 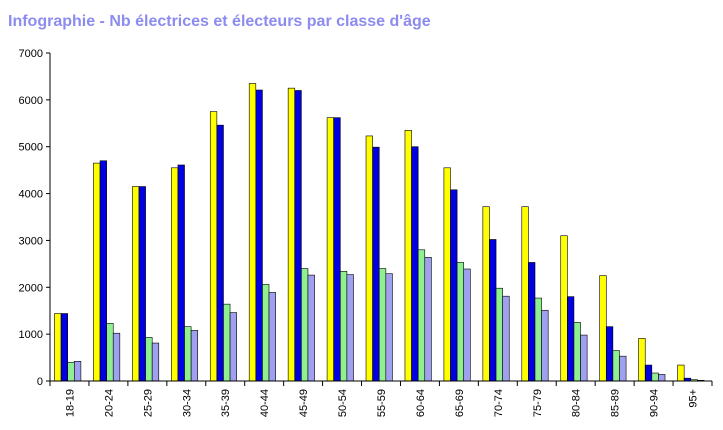 What do you see at coordinates (486, 294) in the screenshot?
I see `bar-70-74-s1` at bounding box center [486, 294].